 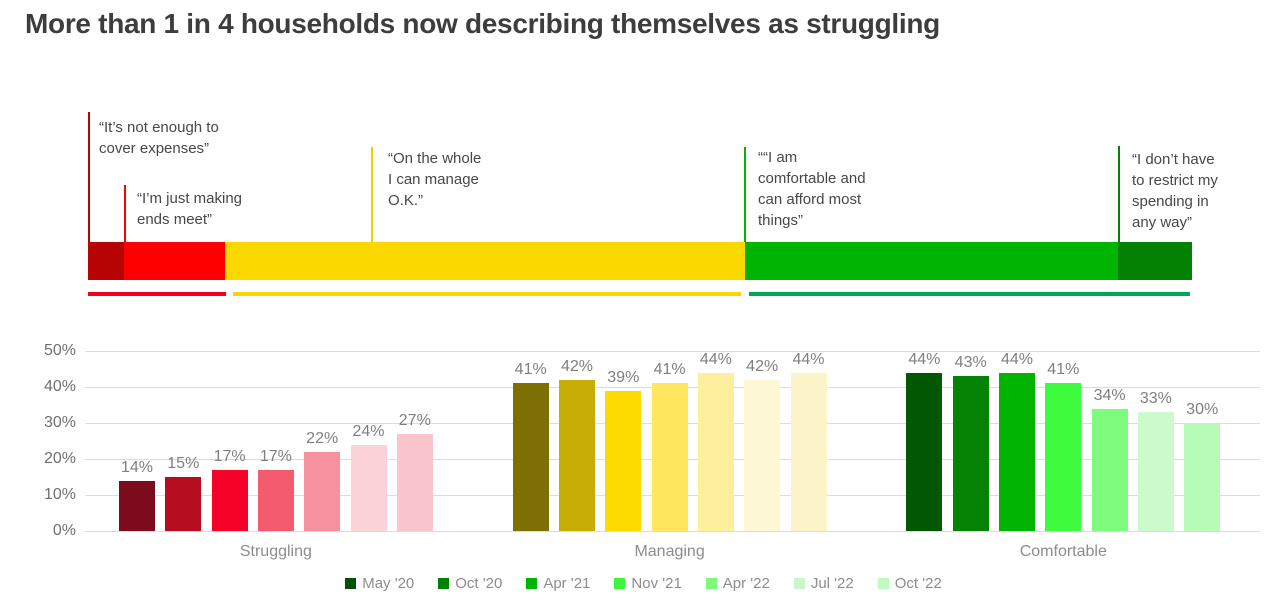 What do you see at coordinates (322, 438) in the screenshot?
I see `bar-value-label: 22%` at bounding box center [322, 438].